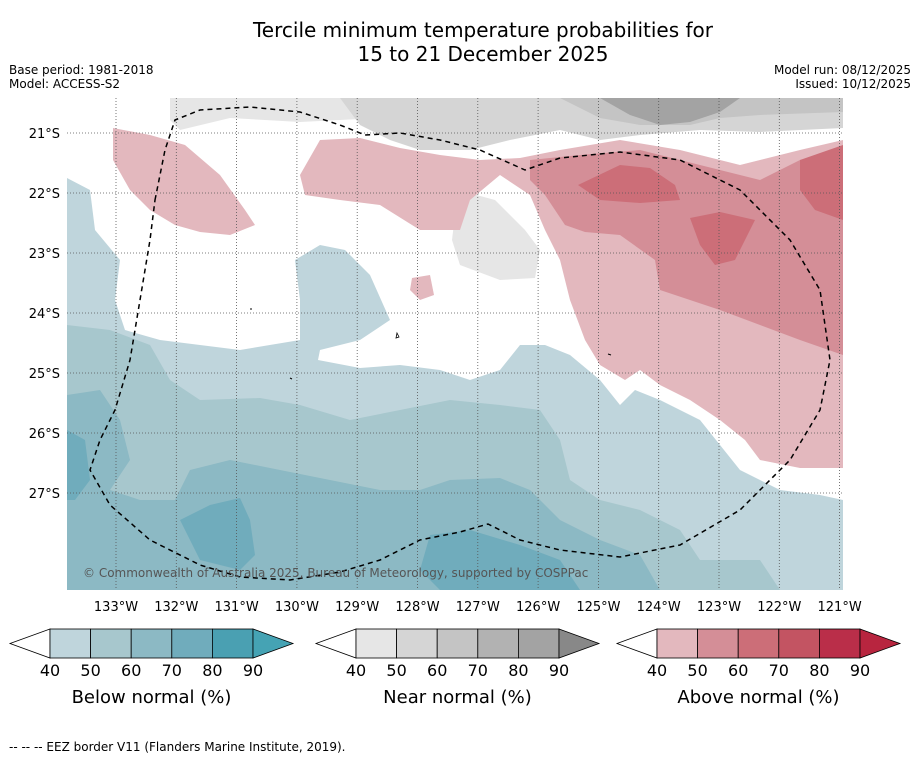  I want to click on x-tick-label: 129°W, so click(357, 607).